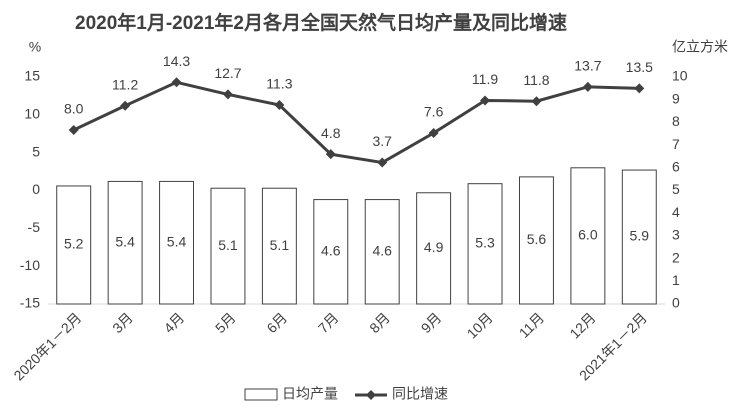 The image size is (735, 415). What do you see at coordinates (480, 325) in the screenshot?
I see `x-tick-label: 10月` at bounding box center [480, 325].